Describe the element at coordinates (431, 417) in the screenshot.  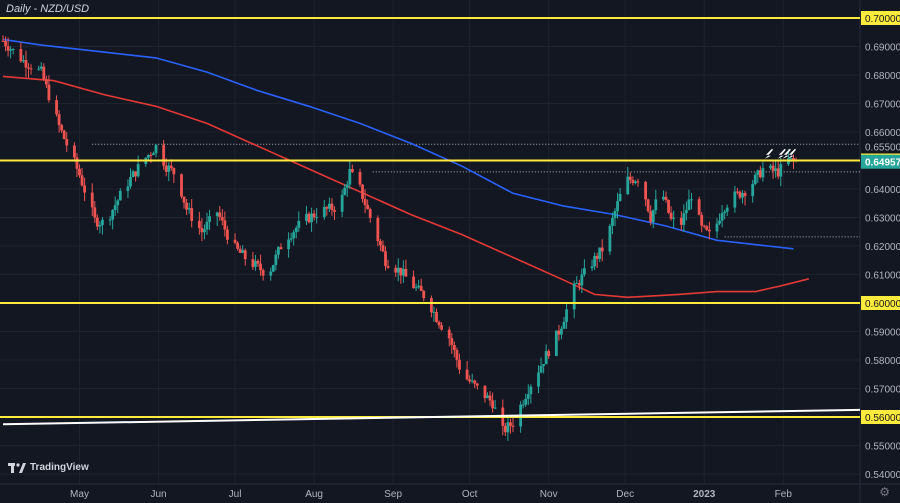
I see `trendline` at that location.